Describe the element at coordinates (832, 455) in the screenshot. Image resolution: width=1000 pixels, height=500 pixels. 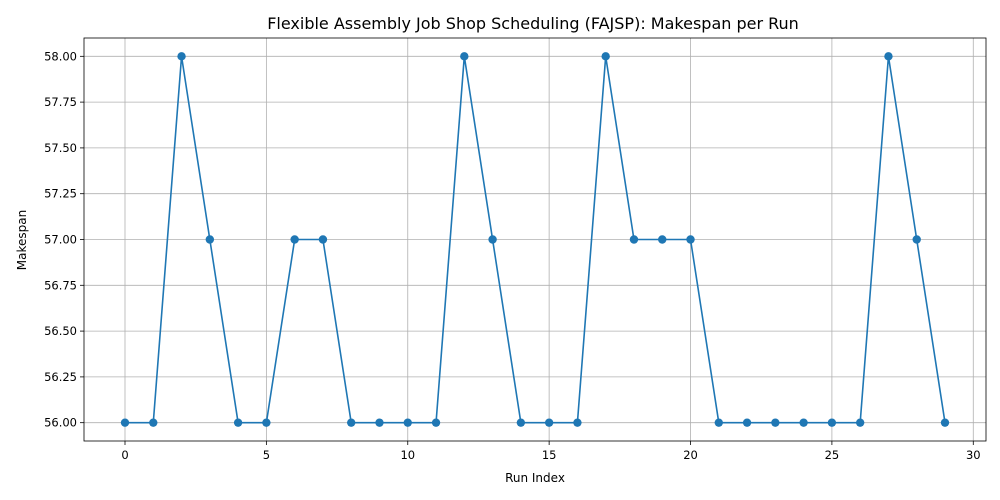
I see `x-tick-label: 25` at that location.